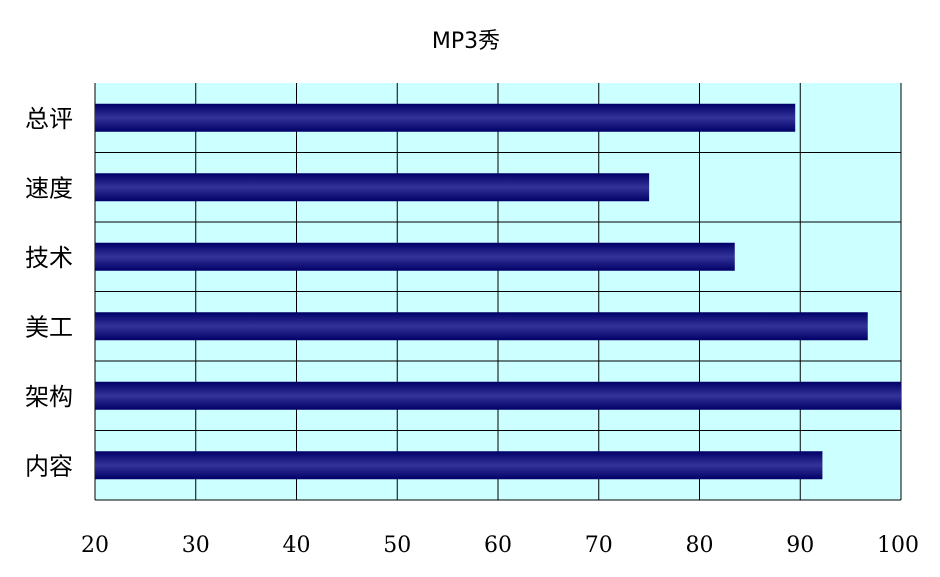  What do you see at coordinates (599, 545) in the screenshot?
I see `x-tick-label-5: 70` at bounding box center [599, 545].